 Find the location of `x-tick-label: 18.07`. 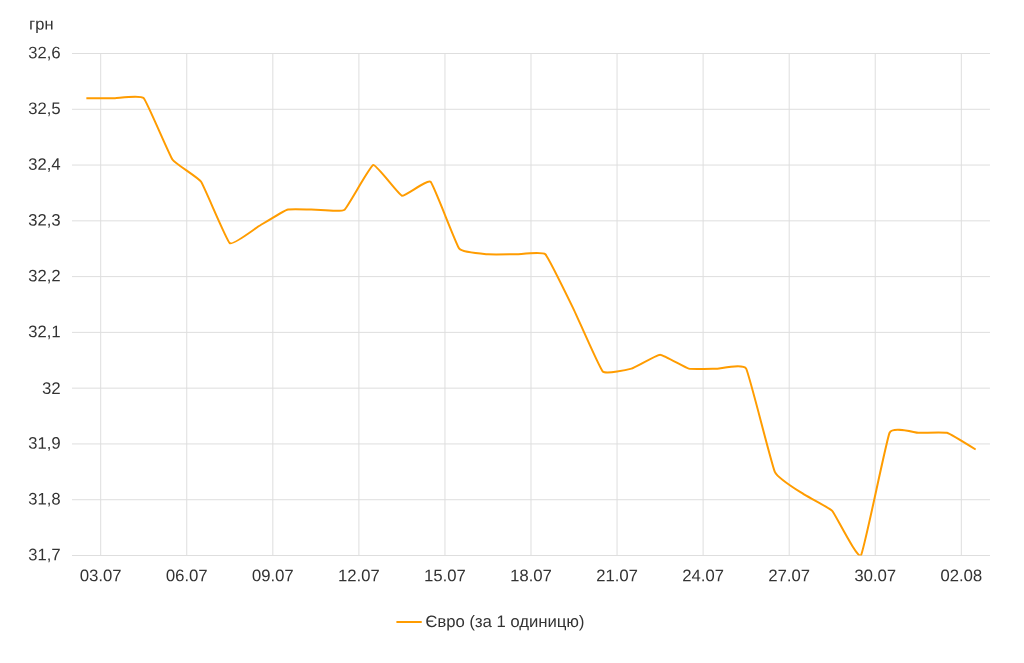

x-tick-label: 18.07 is located at coordinates (531, 575).